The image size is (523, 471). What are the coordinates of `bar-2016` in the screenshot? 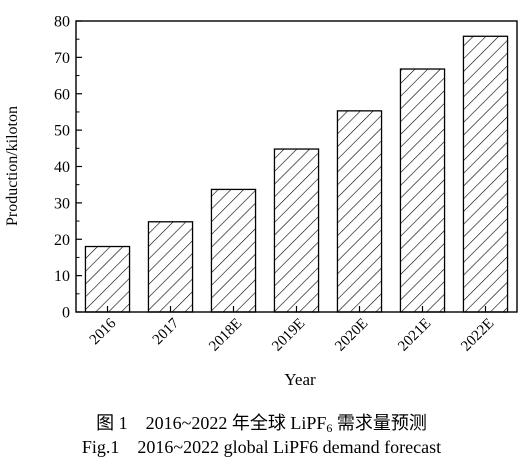 It's located at (107, 279).